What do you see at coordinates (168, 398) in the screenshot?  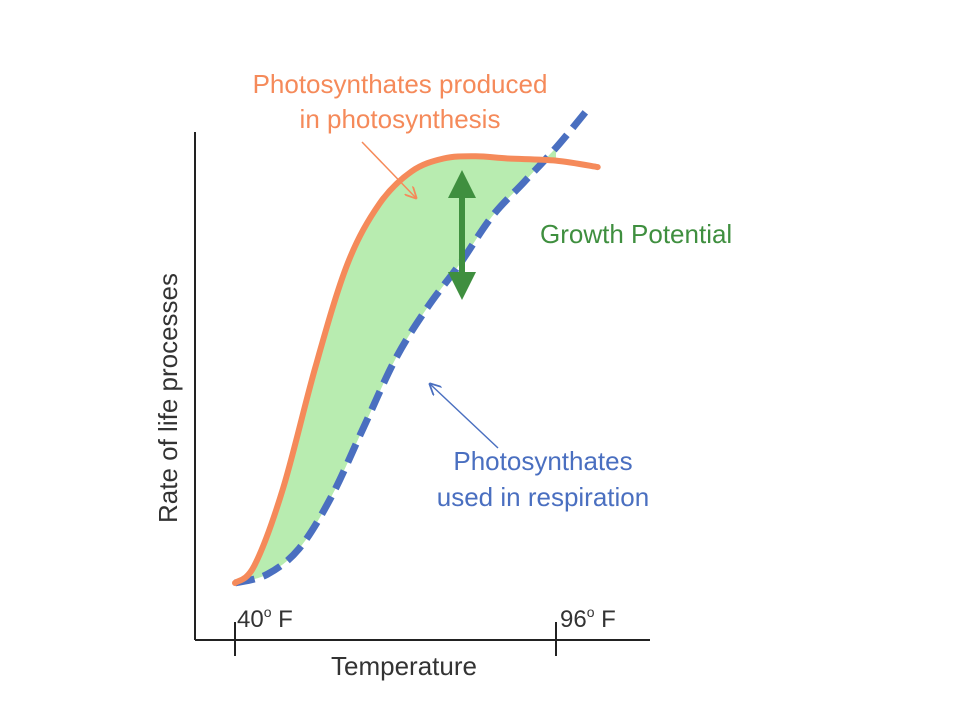 I see `y-axis-title: Rate of life processes` at bounding box center [168, 398].